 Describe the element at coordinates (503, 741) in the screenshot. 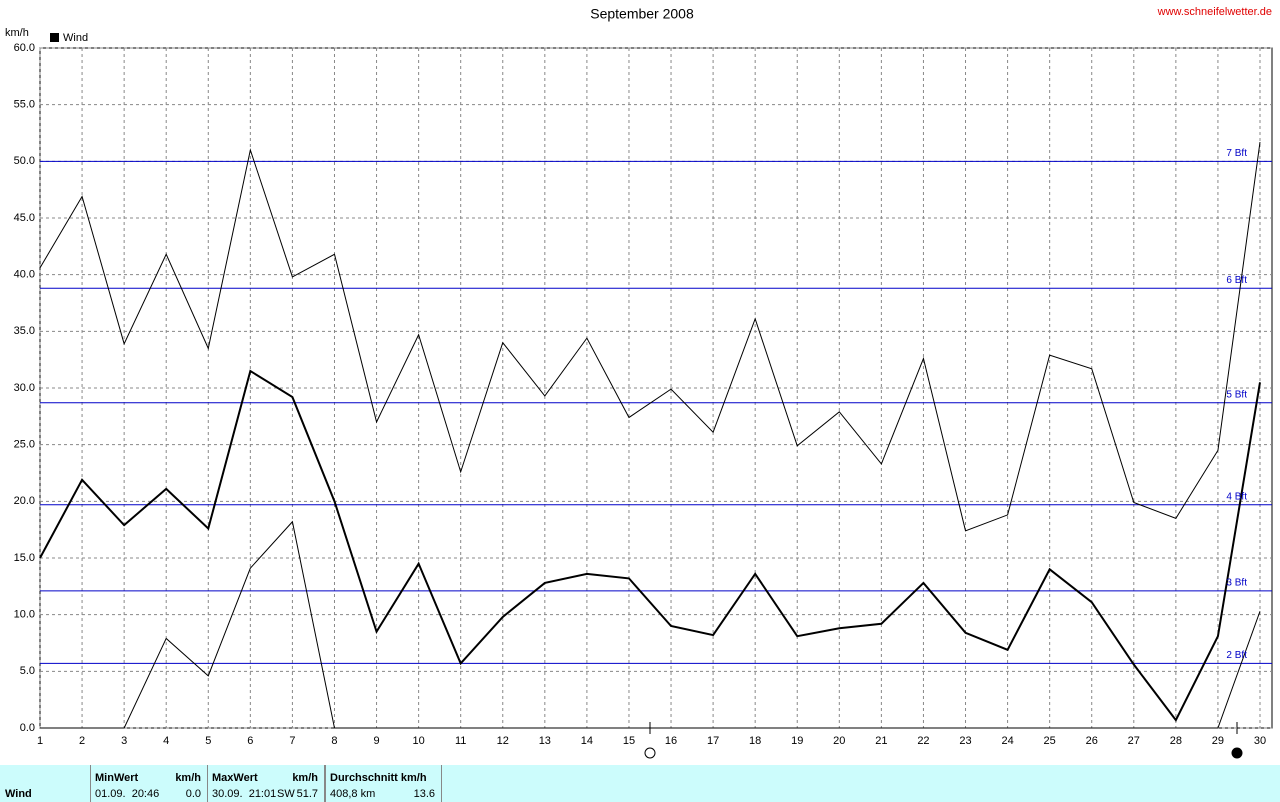

I see `x-tick-label: 12` at that location.